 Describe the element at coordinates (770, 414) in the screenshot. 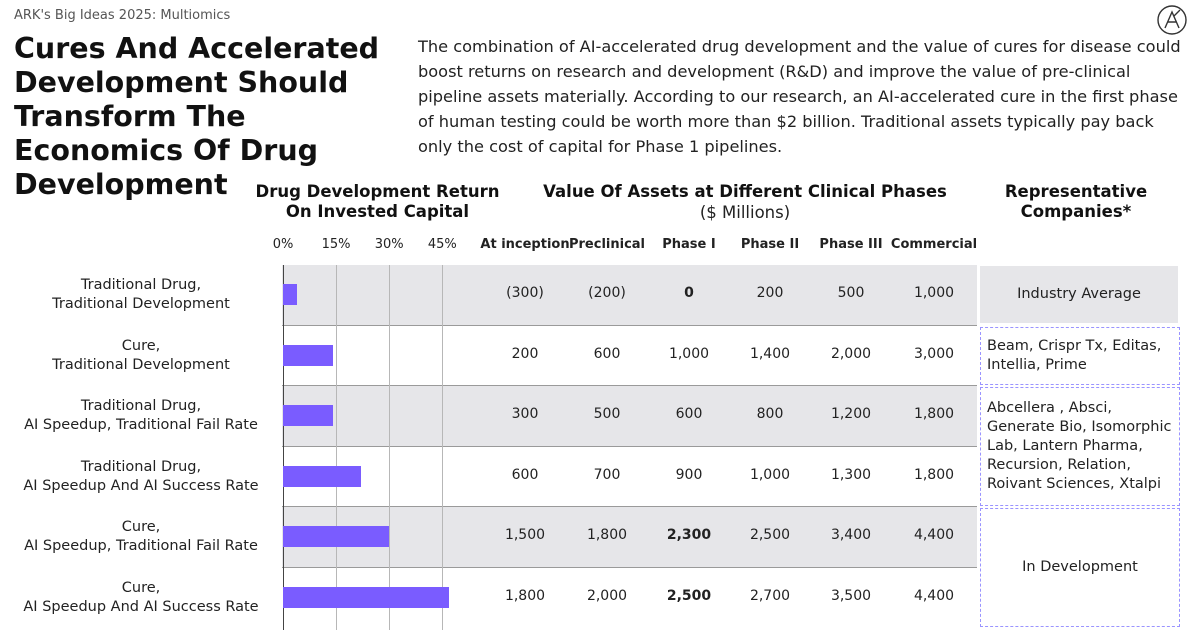

I see `table-cell: 800` at that location.